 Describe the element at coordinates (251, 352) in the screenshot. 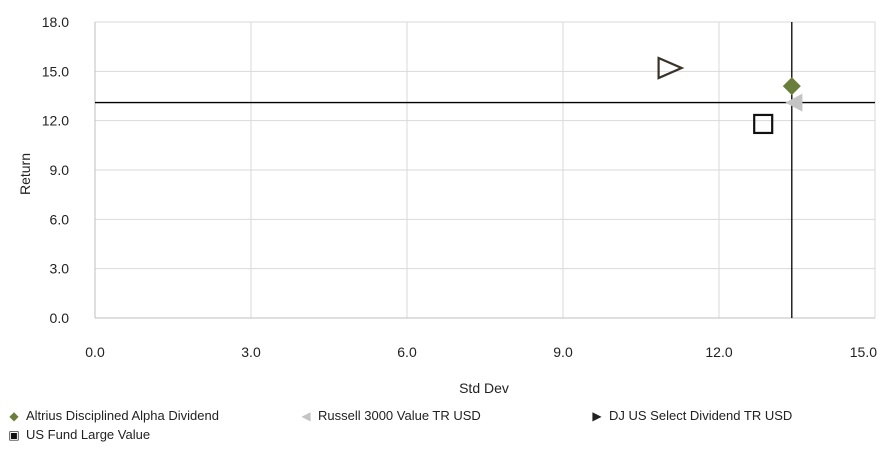

I see `x-tick-label: 3.0` at that location.